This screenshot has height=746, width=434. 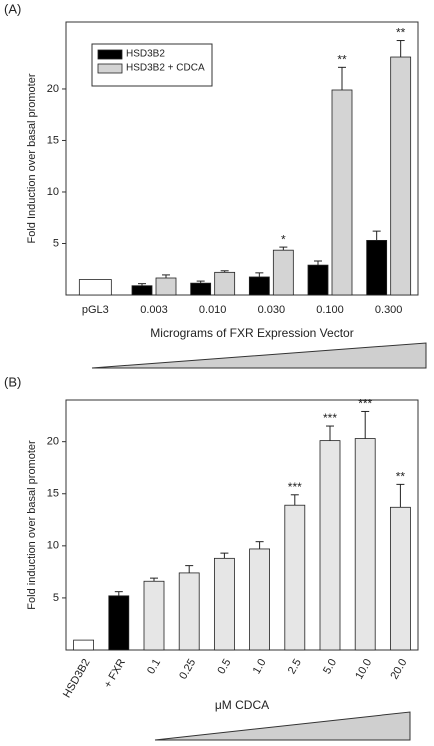 What do you see at coordinates (165, 68) in the screenshot?
I see `legend-label: HSD3B2 + CDCA` at bounding box center [165, 68].